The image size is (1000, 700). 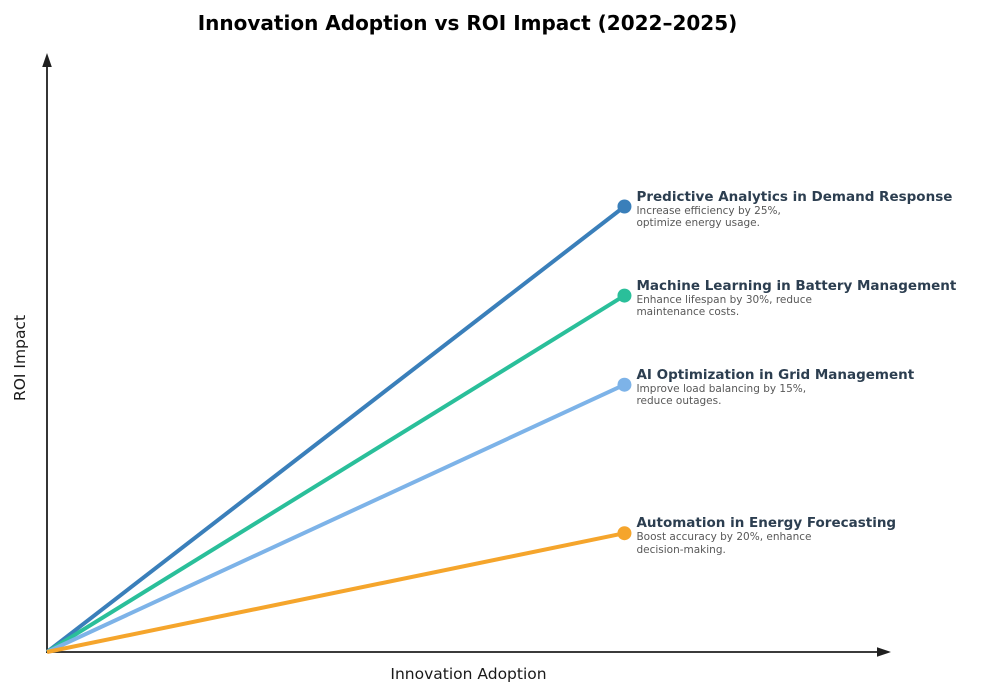 What do you see at coordinates (775, 374) in the screenshot?
I see `series-name: AI Optimization in Grid Management` at bounding box center [775, 374].